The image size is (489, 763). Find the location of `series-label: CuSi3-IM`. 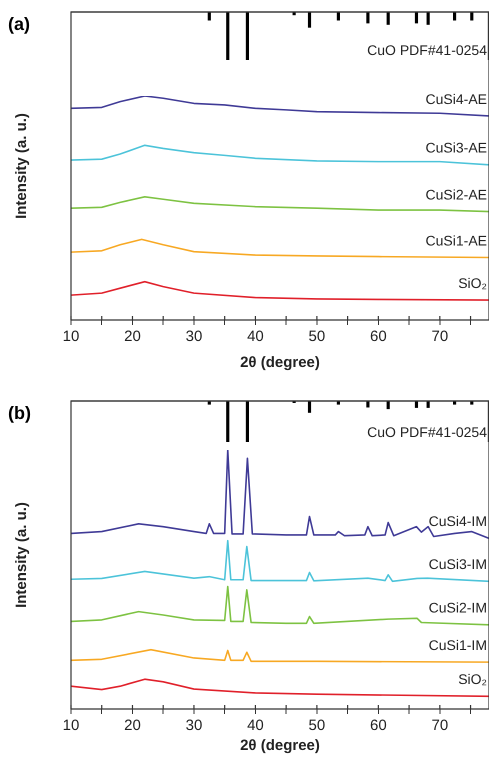

series-label: CuSi3-IM is located at coordinates (457, 564).